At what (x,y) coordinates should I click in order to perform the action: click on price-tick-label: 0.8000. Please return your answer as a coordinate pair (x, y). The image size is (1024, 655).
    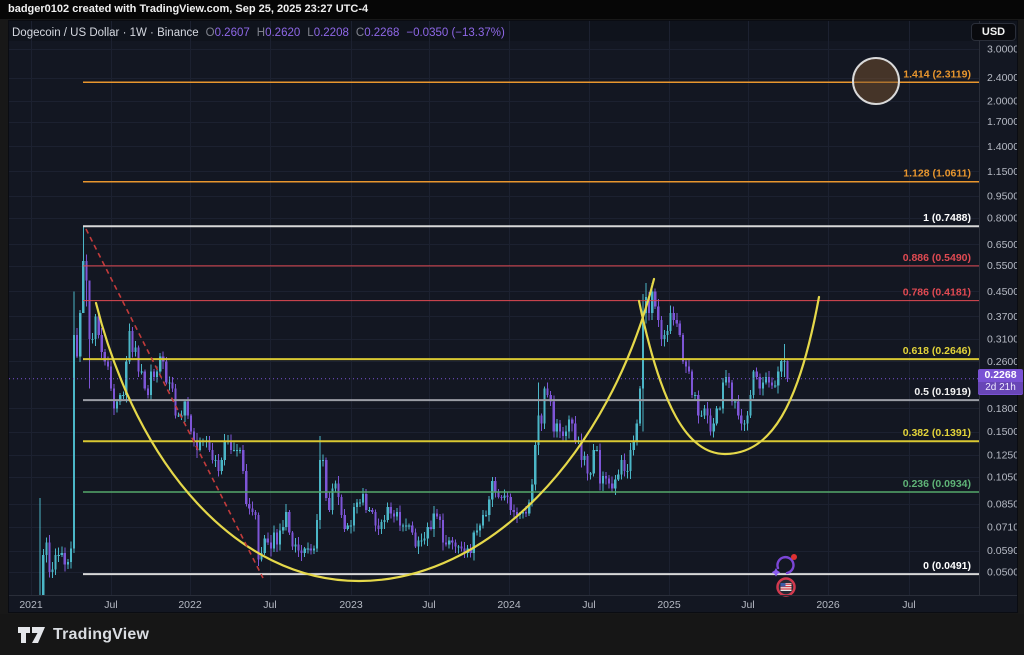
    Looking at the image, I should click on (1002, 218).